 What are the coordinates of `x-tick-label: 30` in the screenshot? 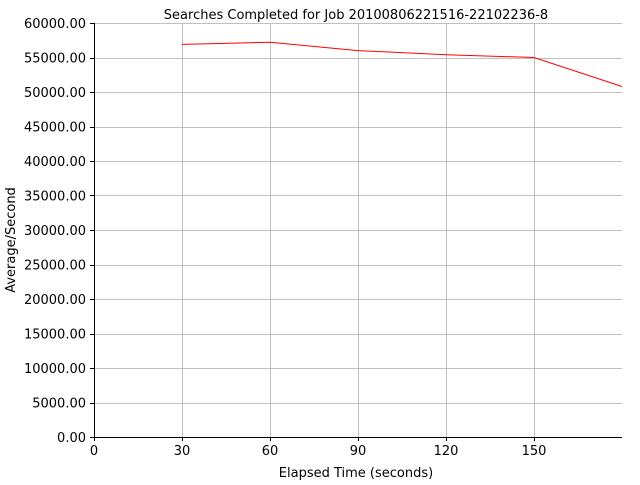 It's located at (182, 451).